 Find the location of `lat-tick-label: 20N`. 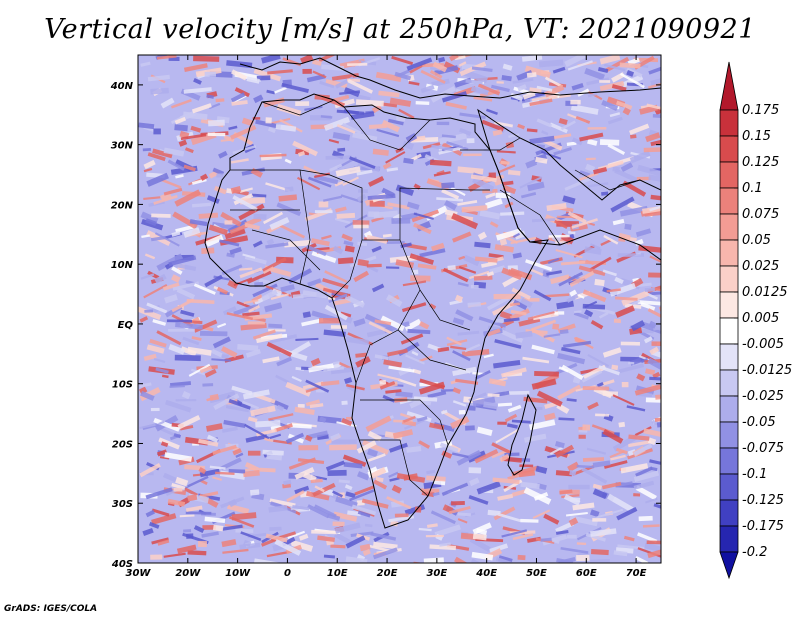

lat-tick-label: 20N is located at coordinates (122, 205).